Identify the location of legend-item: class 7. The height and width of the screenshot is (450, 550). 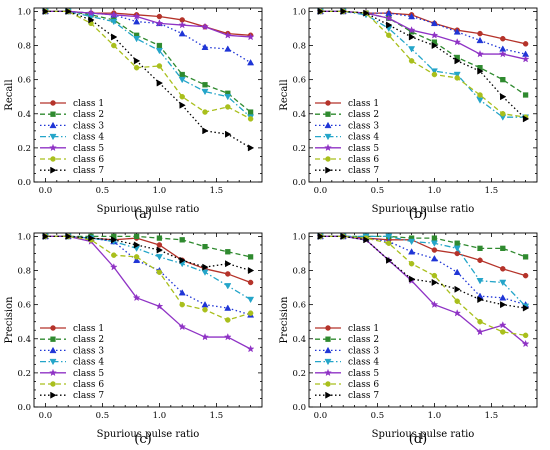
(72, 171).